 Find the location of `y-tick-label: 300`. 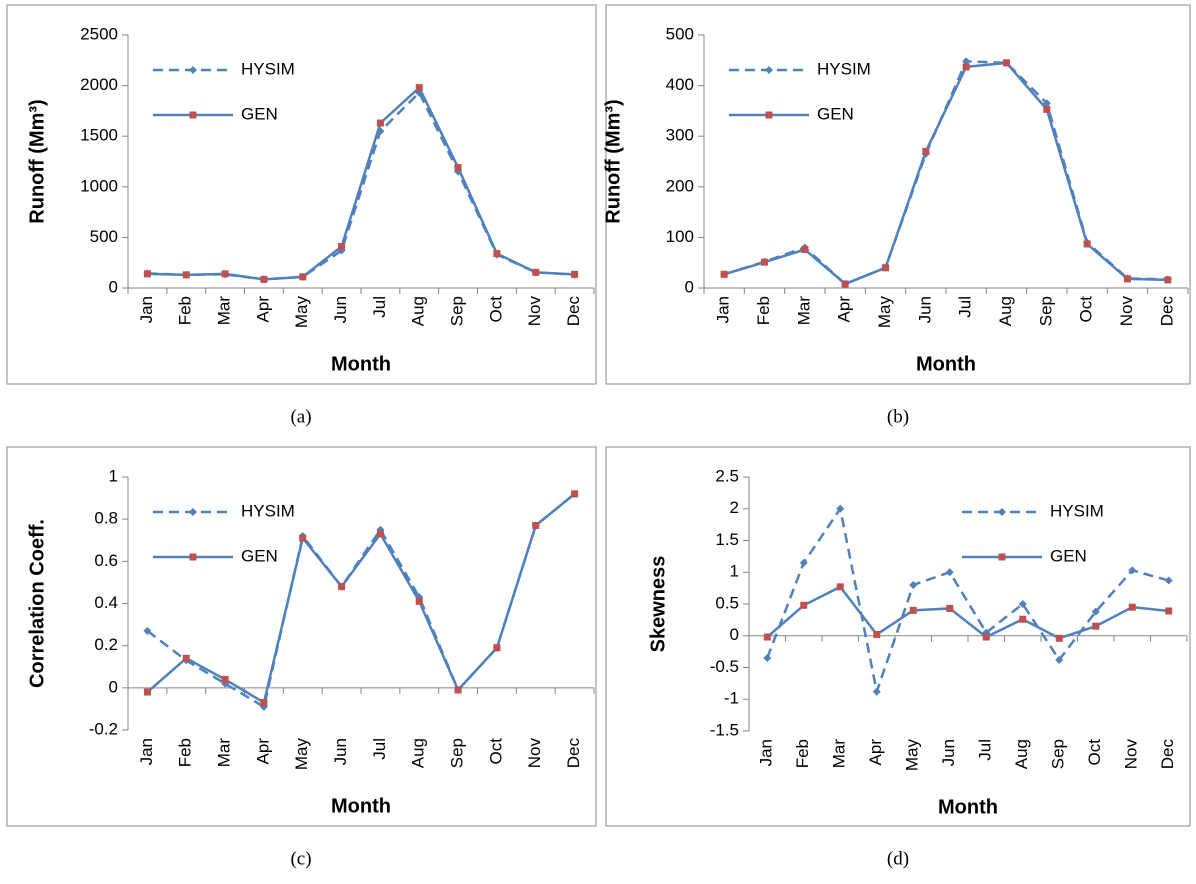

y-tick-label: 300 is located at coordinates (680, 135).